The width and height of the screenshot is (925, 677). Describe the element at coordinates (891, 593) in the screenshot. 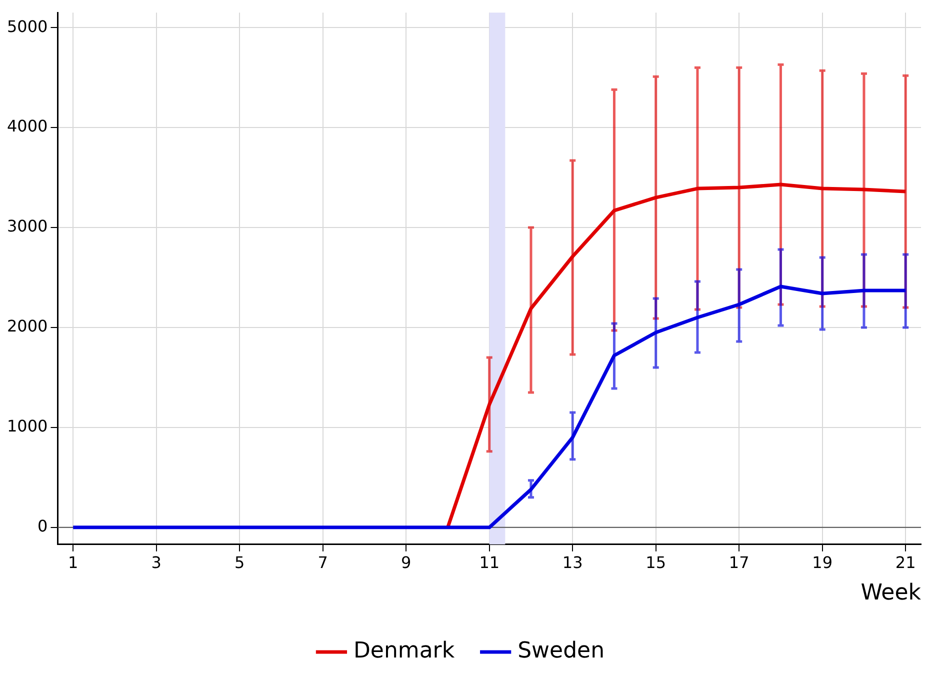

I see `x-axis-title: Week` at that location.